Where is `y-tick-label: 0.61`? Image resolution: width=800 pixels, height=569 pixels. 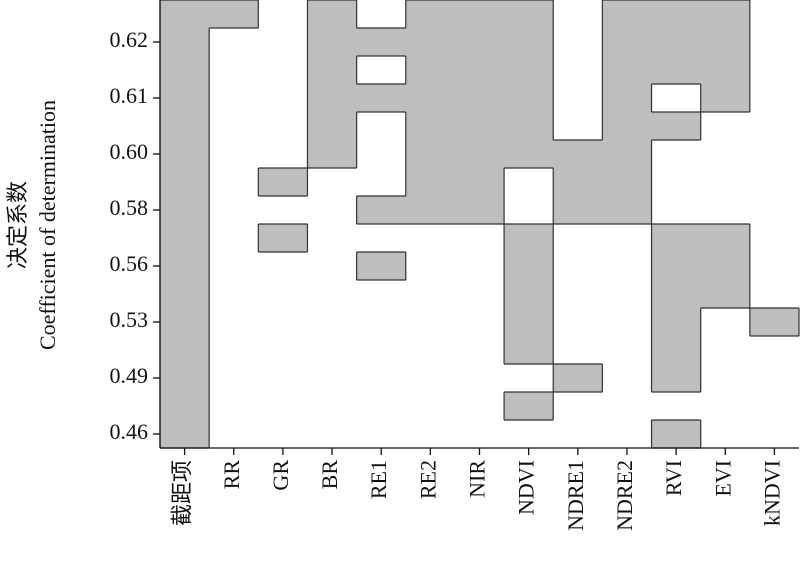 y-tick-label: 0.61 is located at coordinates (129, 95).